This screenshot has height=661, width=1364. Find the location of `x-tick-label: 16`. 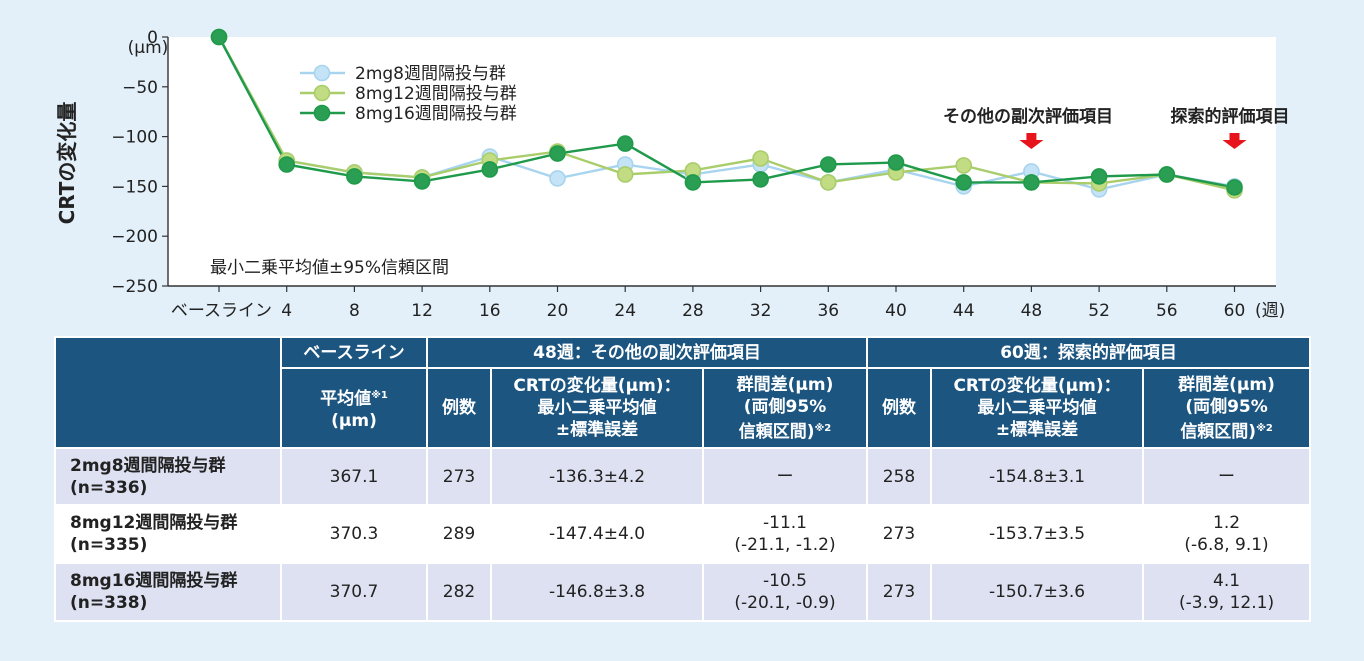

x-tick-label: 16 is located at coordinates (490, 311).